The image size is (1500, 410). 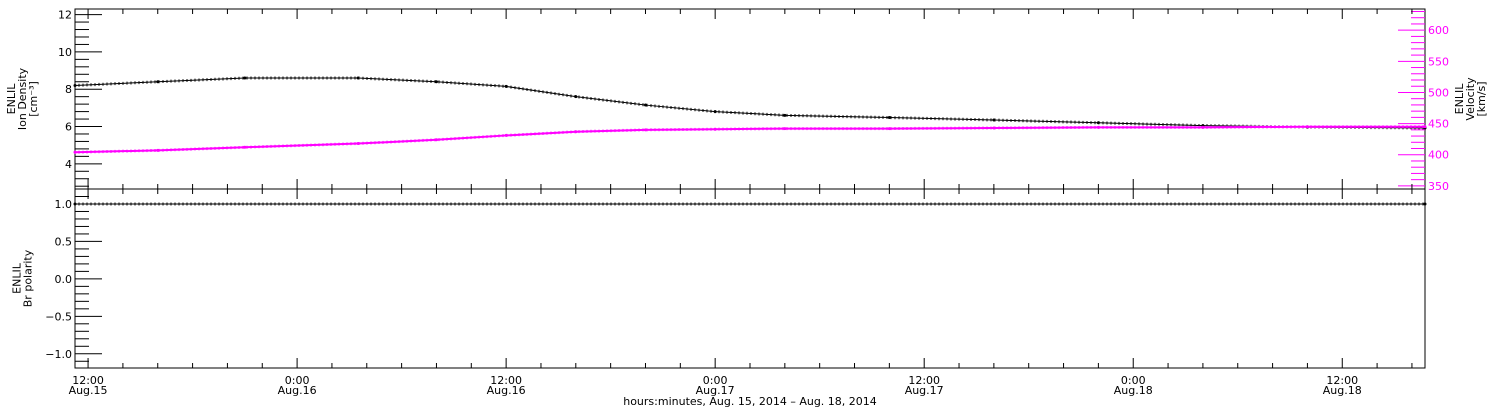 What do you see at coordinates (750, 204) in the screenshot?
I see `series-br-polarity` at bounding box center [750, 204].